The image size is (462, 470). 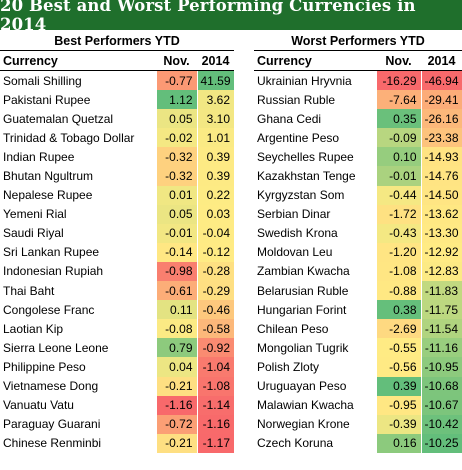 What do you see at coordinates (215, 424) in the screenshot?
I see `ytd-2014-value: -1.16` at bounding box center [215, 424].